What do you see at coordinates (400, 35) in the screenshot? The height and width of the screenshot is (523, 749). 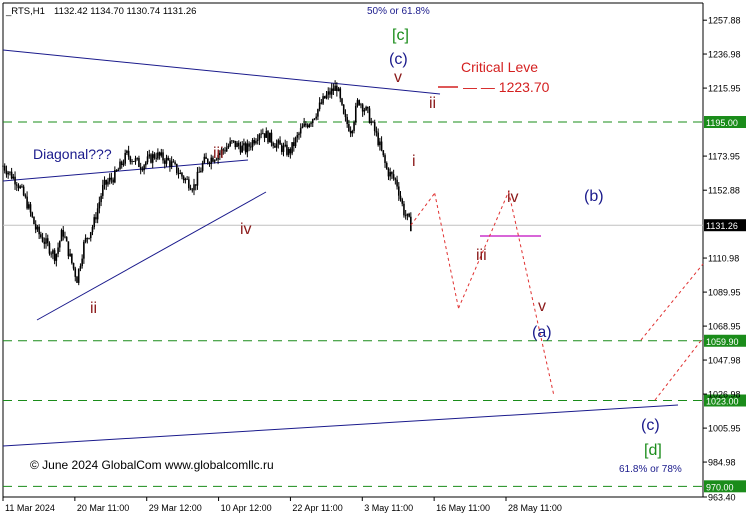 I see `wave-label-c-cycle: [c]` at bounding box center [400, 35].